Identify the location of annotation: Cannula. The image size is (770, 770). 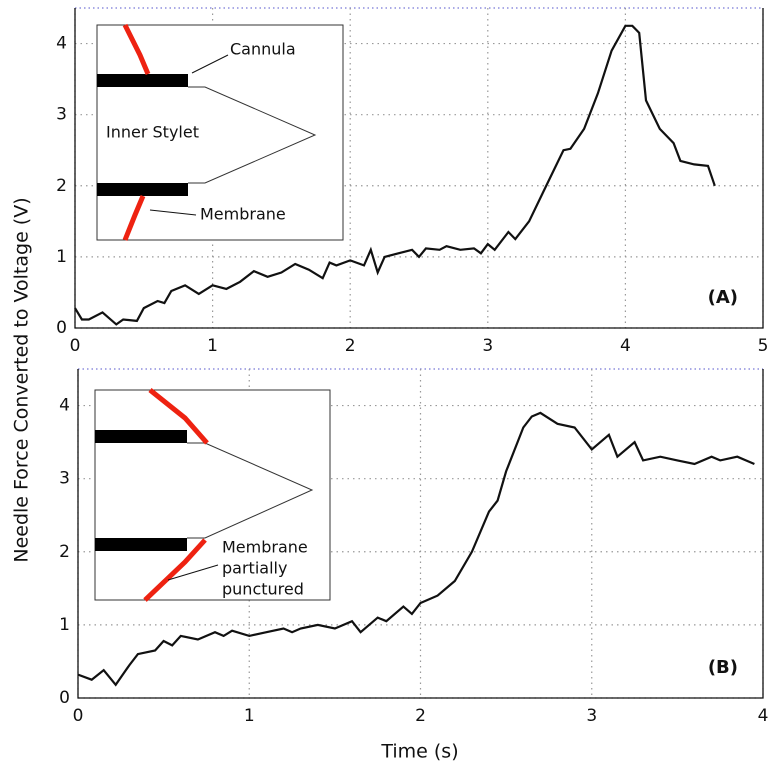
(263, 49).